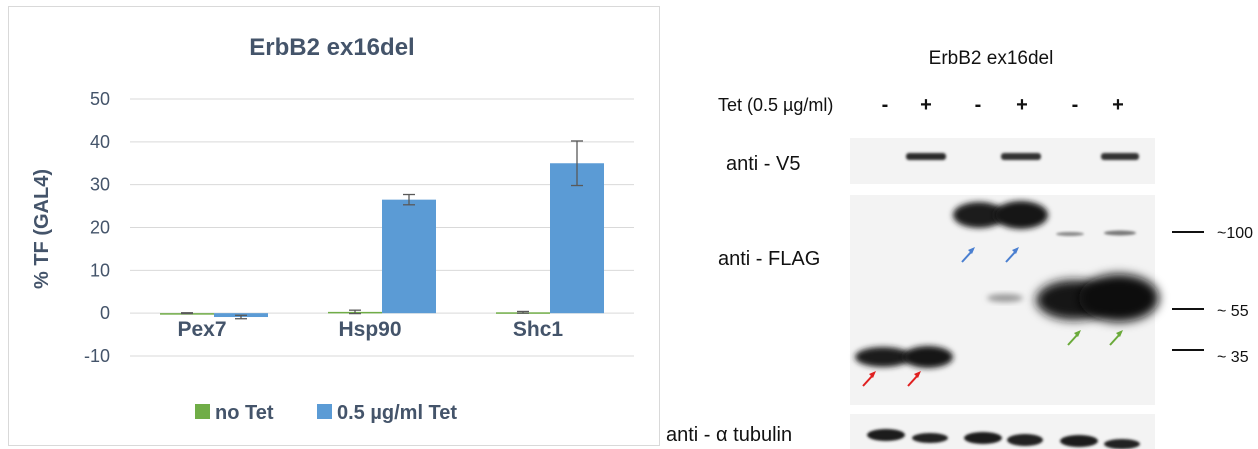  I want to click on v5-bands, so click(1022, 156).